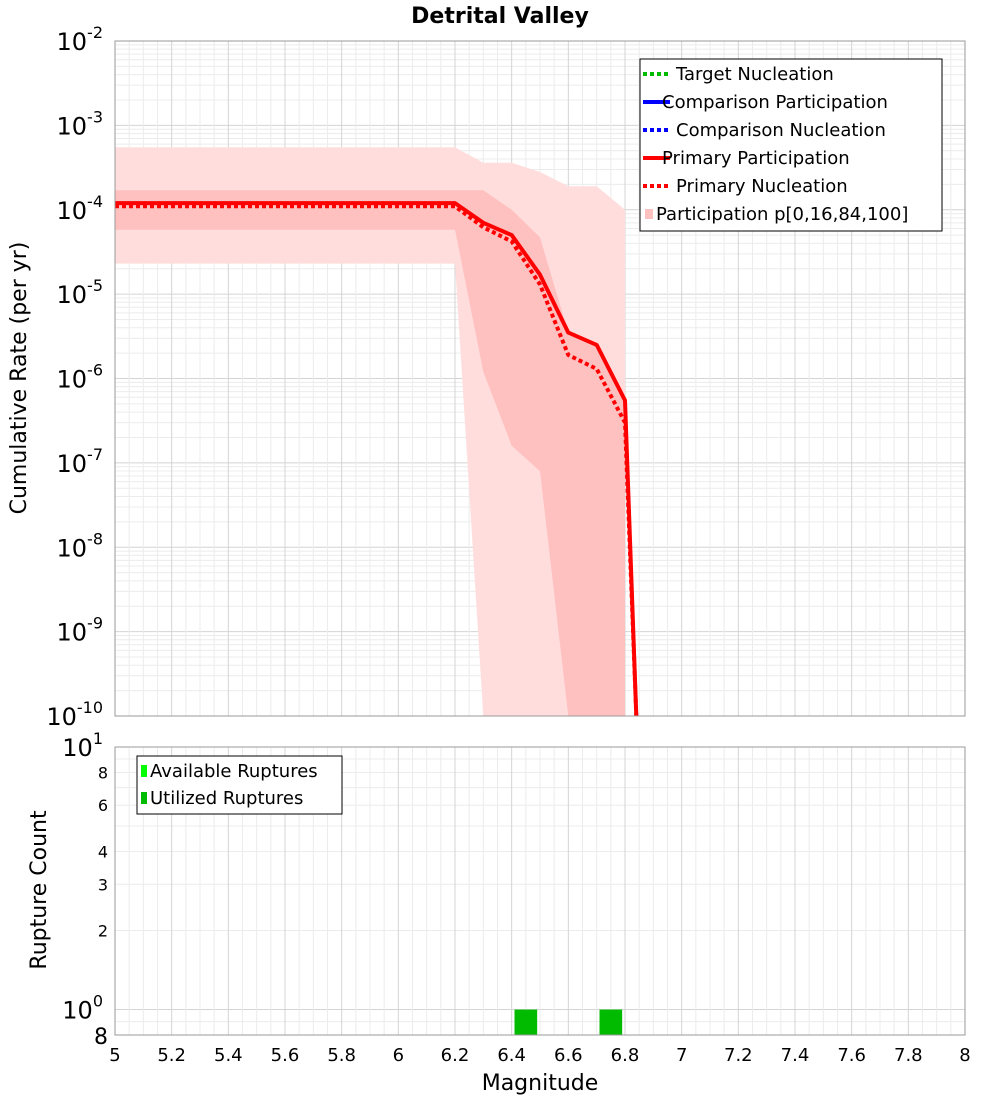 The width and height of the screenshot is (1000, 1100). Describe the element at coordinates (80, 377) in the screenshot. I see `rate-y-tick-label: 10⁻⁶` at that location.